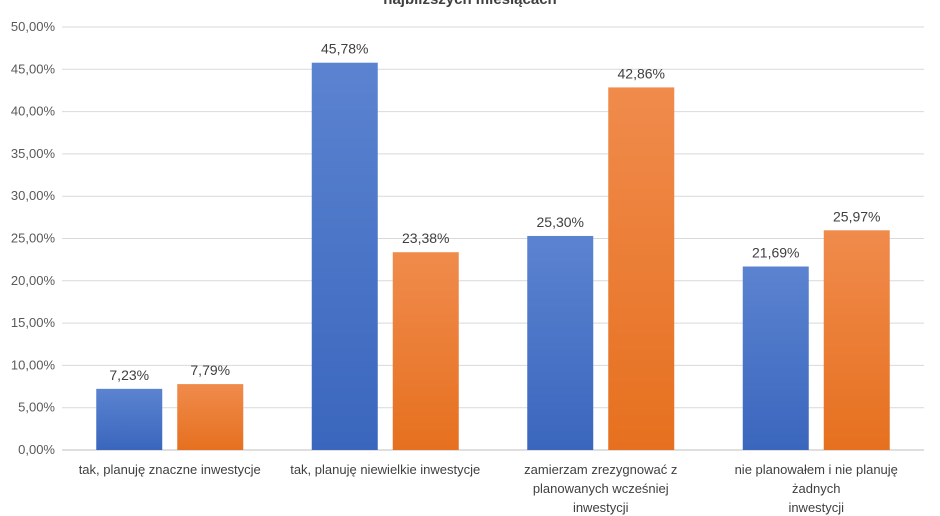 The image size is (940, 516). I want to click on data-label: 7,79%, so click(210, 370).